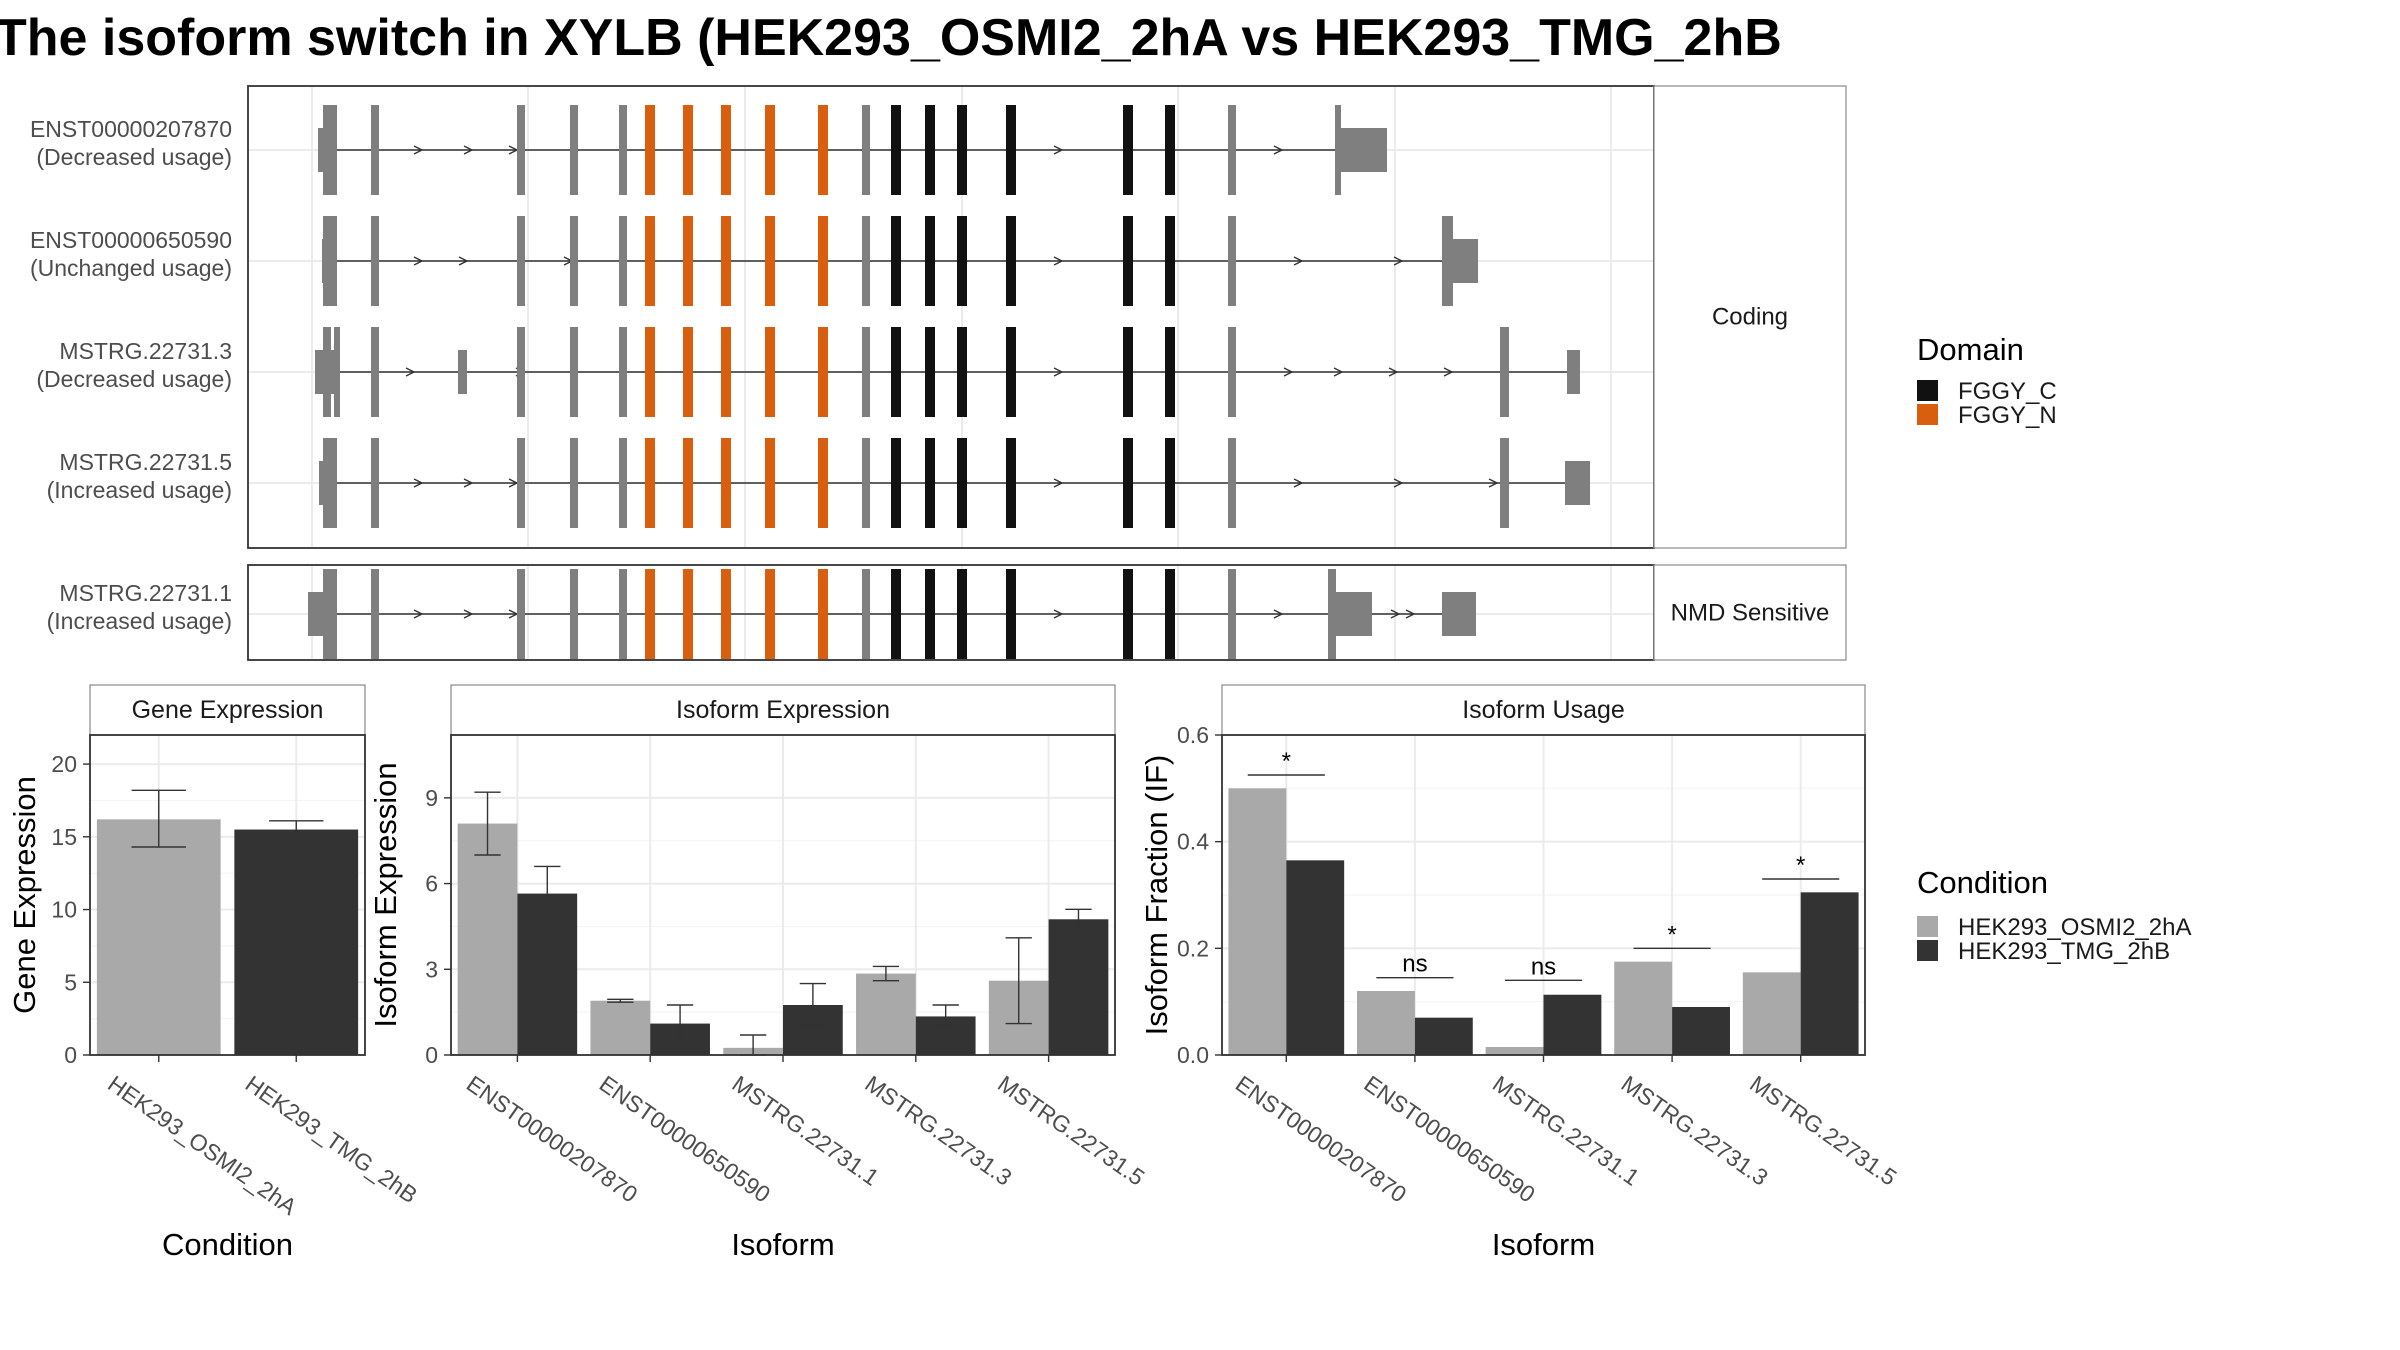 This screenshot has height=1350, width=2400. Describe the element at coordinates (2007, 391) in the screenshot. I see `legend-label-fggy-c: FGGY_C` at that location.